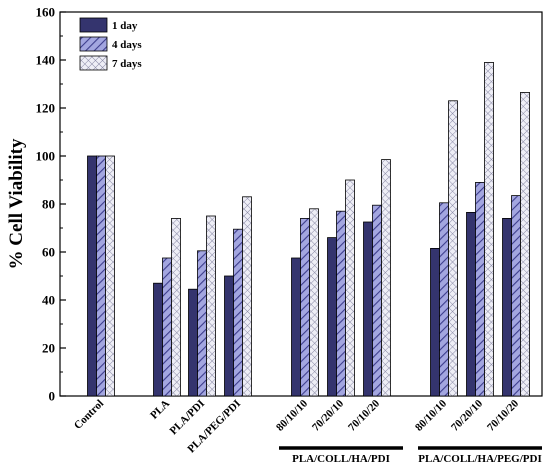 The width and height of the screenshot is (550, 468). Describe the element at coordinates (48, 348) in the screenshot. I see `y-tick-label: 20` at that location.